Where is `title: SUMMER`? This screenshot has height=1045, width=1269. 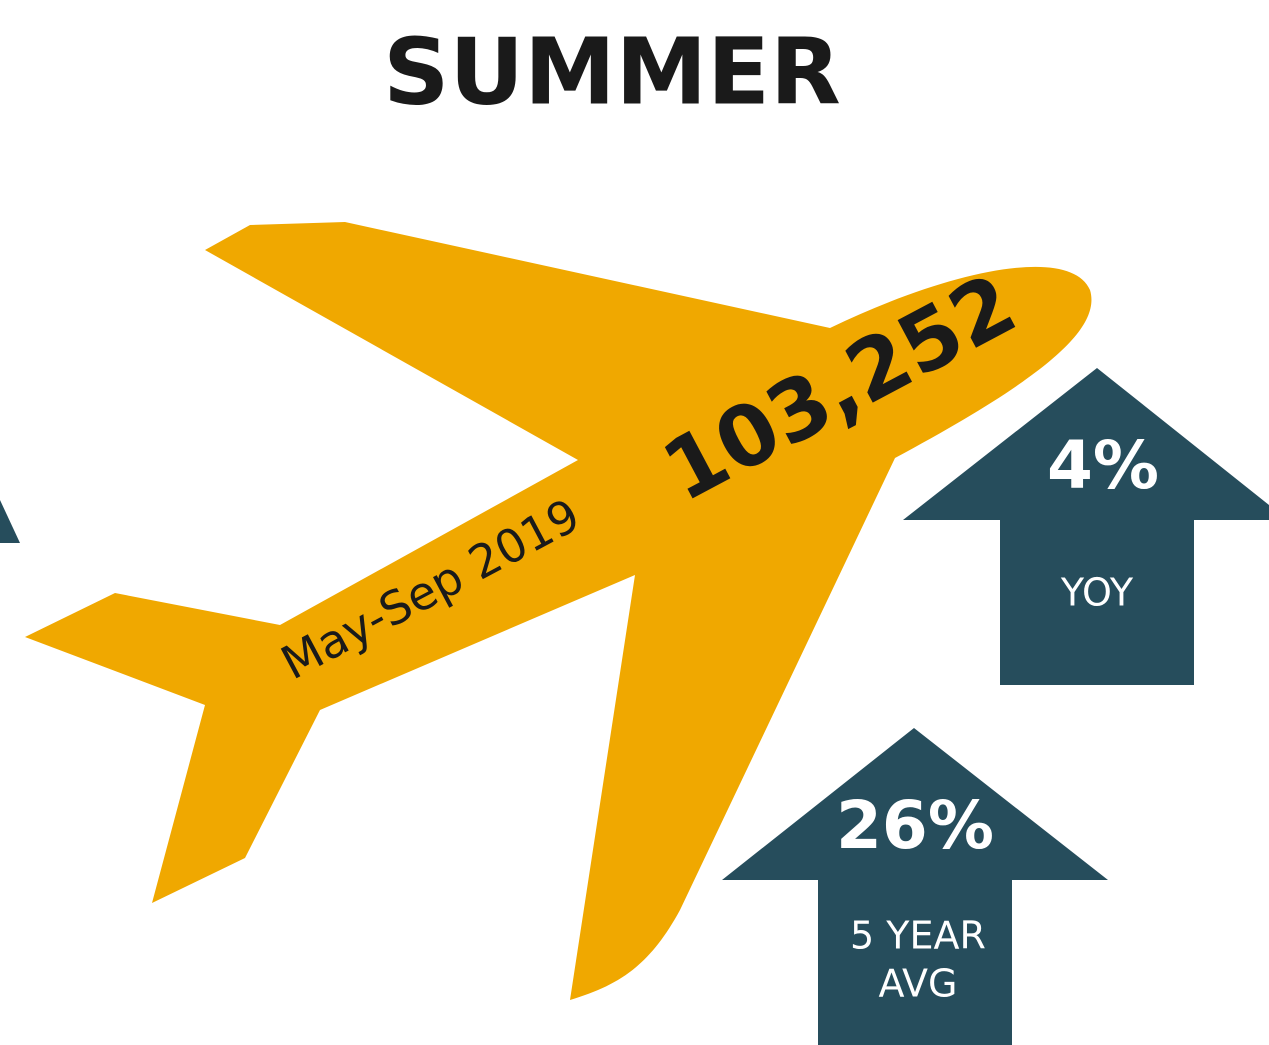 title: SUMMER is located at coordinates (612, 71).